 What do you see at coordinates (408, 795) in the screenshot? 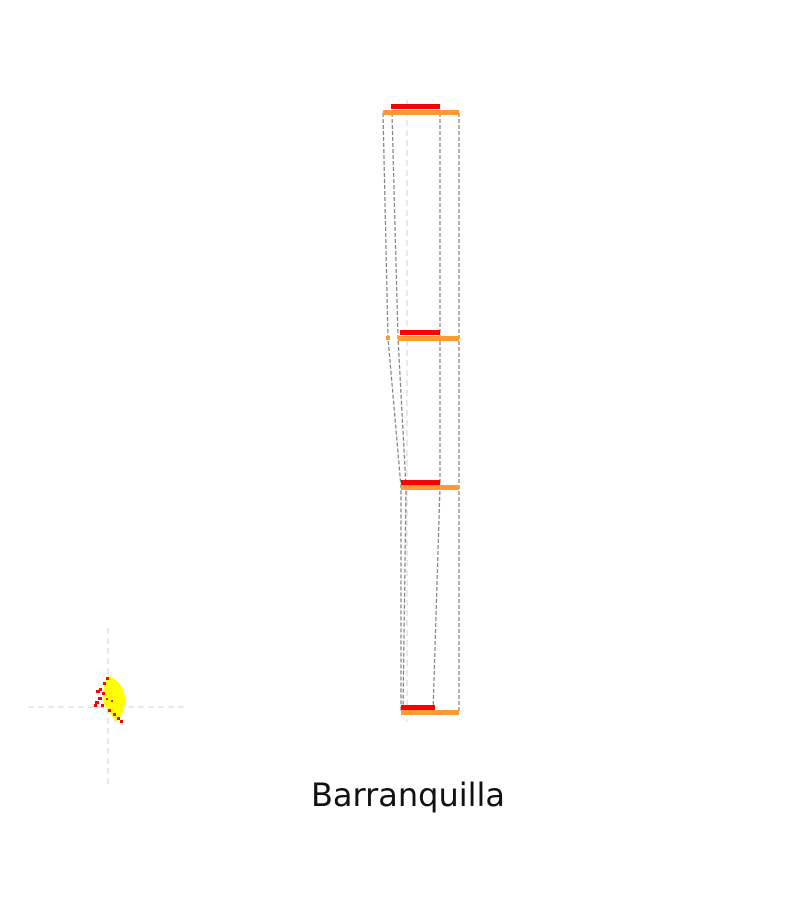
I see `city-name-label: Barranquilla` at bounding box center [408, 795].